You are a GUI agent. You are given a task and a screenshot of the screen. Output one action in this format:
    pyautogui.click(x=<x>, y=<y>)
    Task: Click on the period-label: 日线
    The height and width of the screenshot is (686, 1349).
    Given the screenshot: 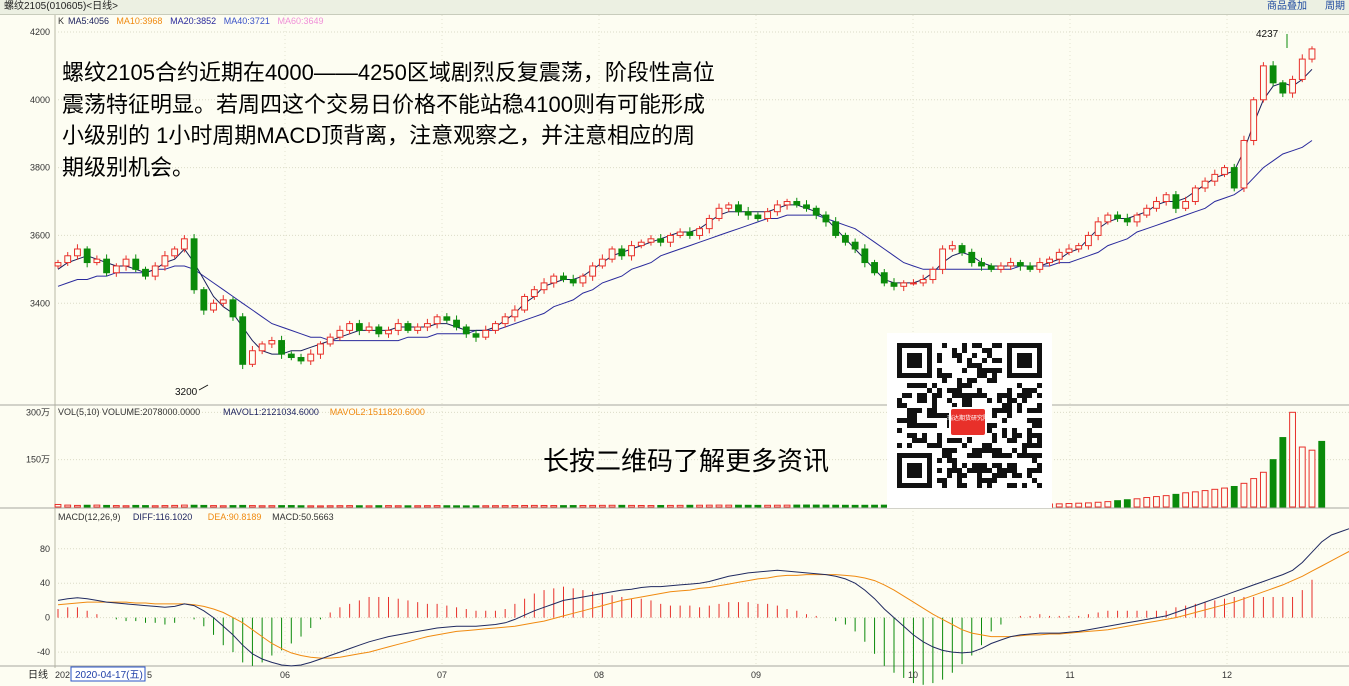 What is the action you would take?
    pyautogui.click(x=38, y=674)
    